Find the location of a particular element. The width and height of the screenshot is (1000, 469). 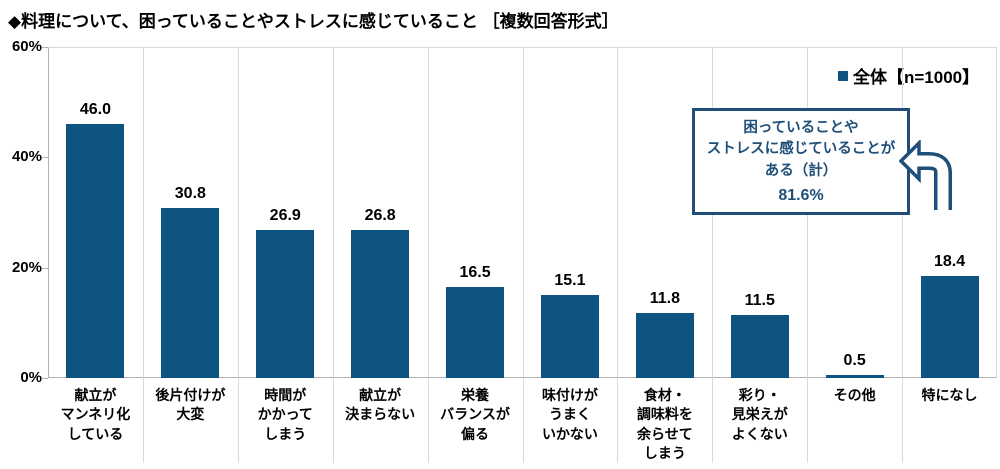

legend: 全体【n=1000】 is located at coordinates (908, 75).